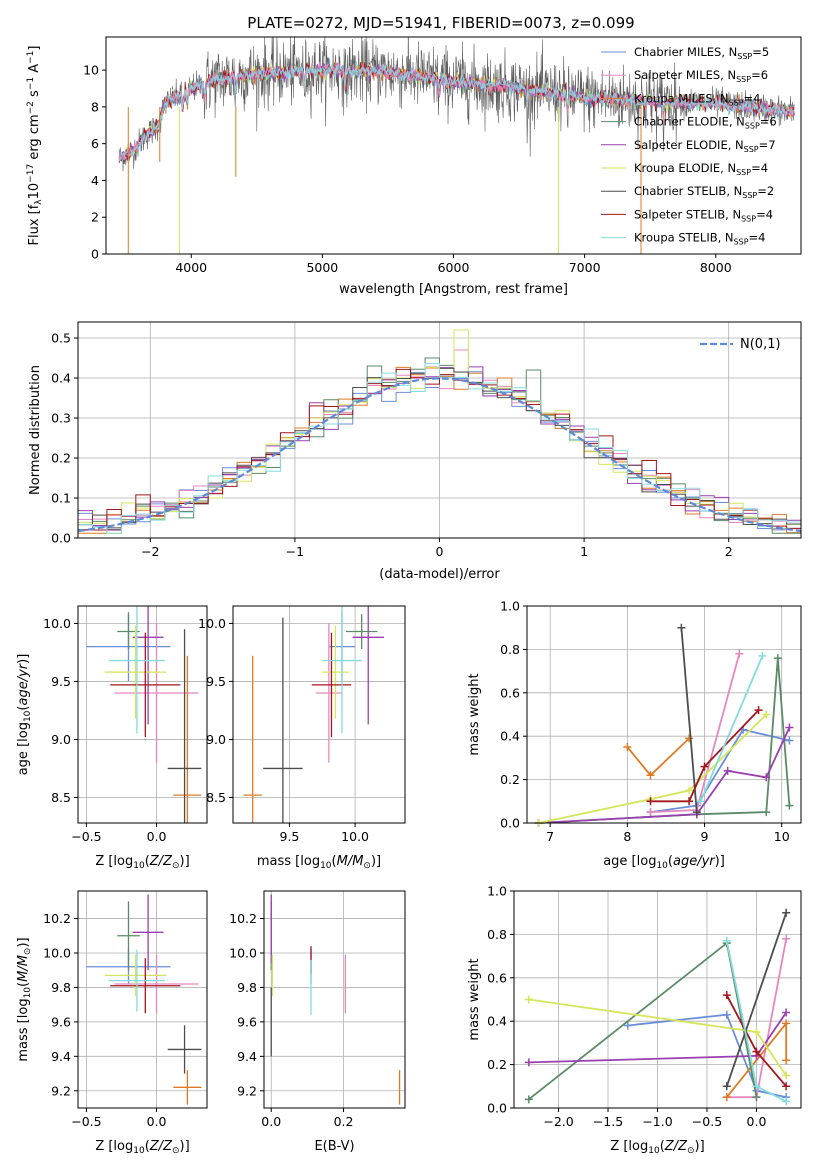  I want to click on spectrum-xtick-label: 4000, so click(191, 267).